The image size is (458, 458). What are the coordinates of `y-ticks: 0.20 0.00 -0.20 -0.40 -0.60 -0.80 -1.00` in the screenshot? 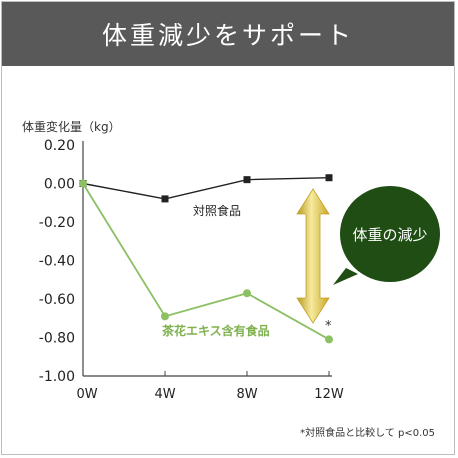 It's located at (57, 261).